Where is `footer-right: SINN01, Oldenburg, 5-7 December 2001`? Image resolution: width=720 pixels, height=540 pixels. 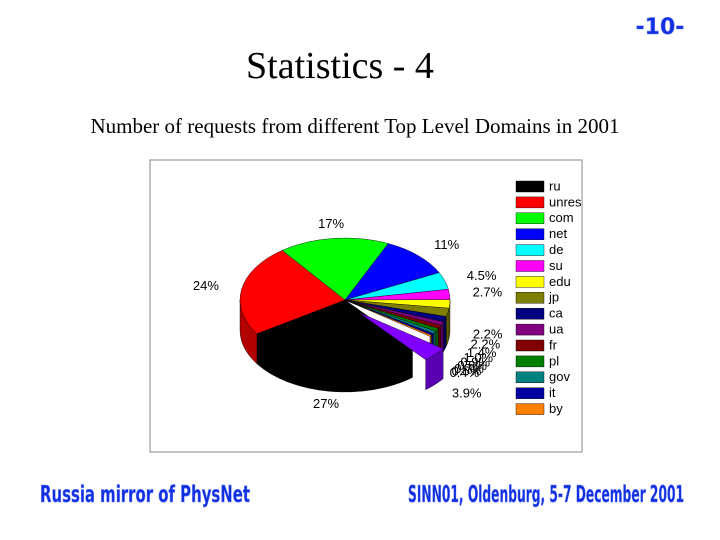 footer-right: SINN01, Oldenburg, 5-7 December 2001 is located at coordinates (546, 495).